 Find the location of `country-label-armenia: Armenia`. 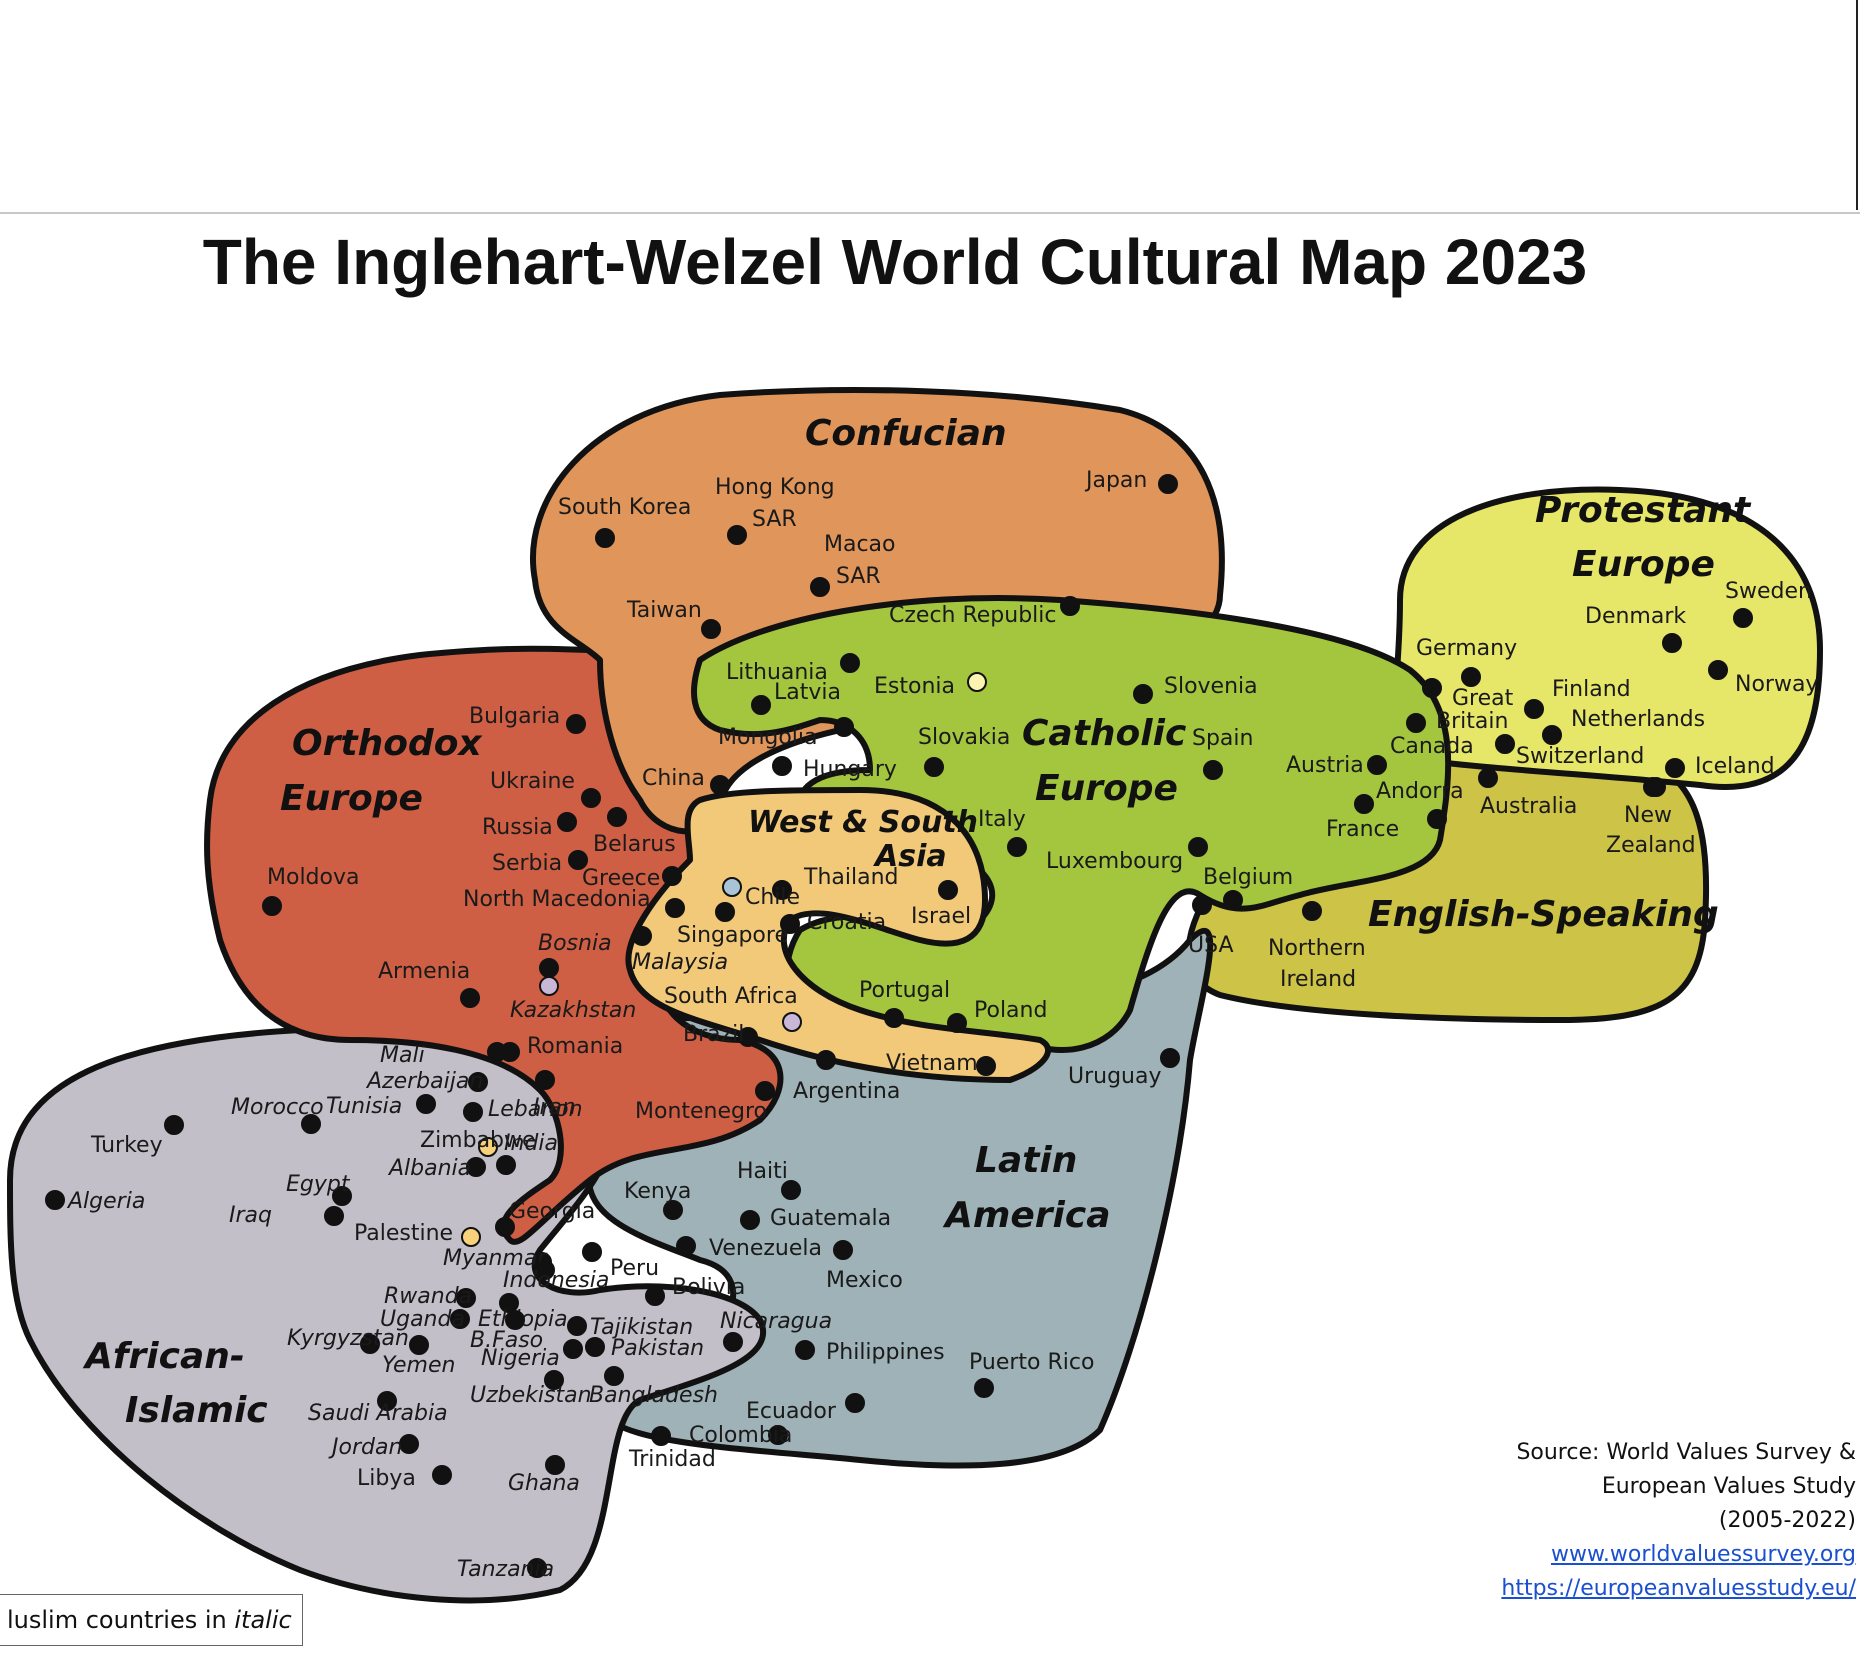

country-label-armenia: Armenia is located at coordinates (424, 971).